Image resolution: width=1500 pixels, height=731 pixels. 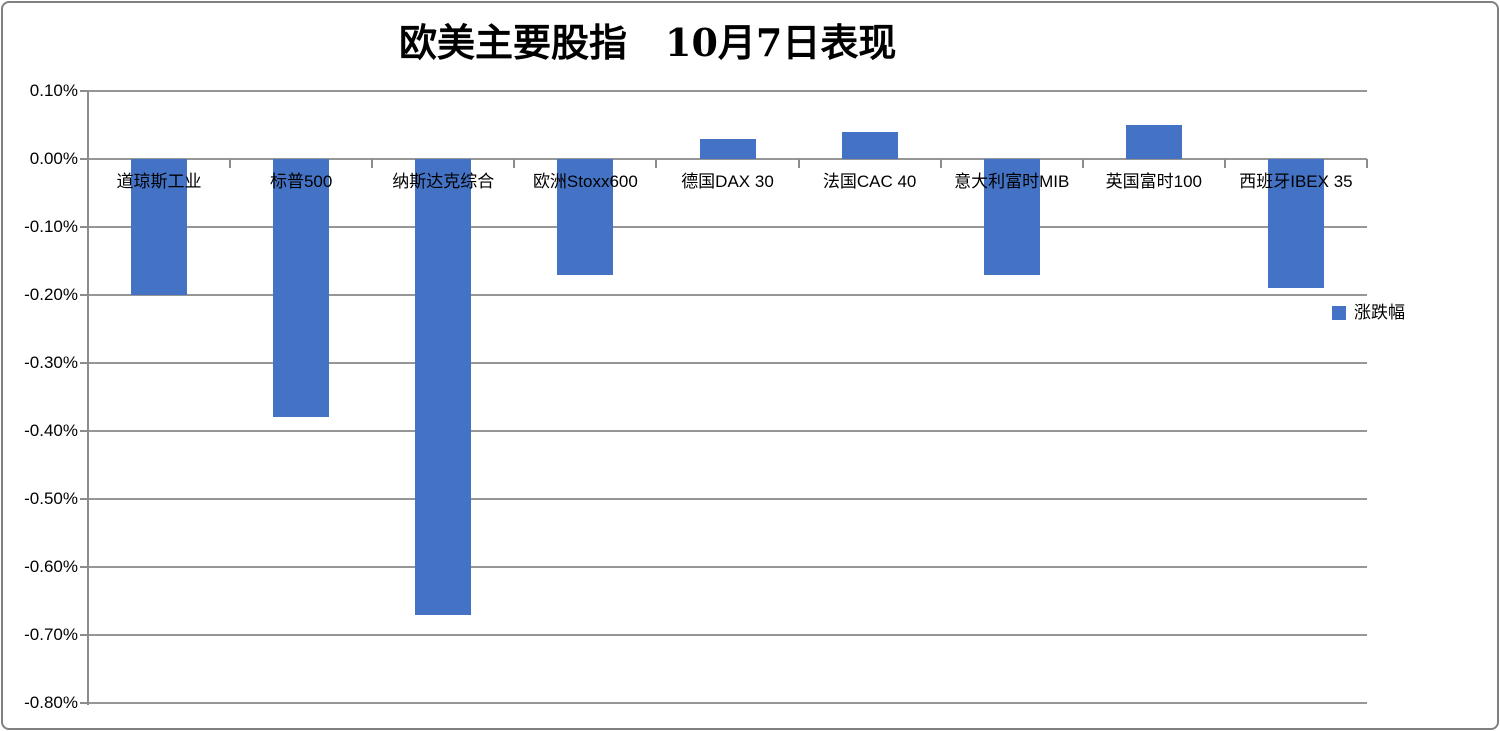 I want to click on y-axis-label: -0.70%, so click(x=51, y=634).